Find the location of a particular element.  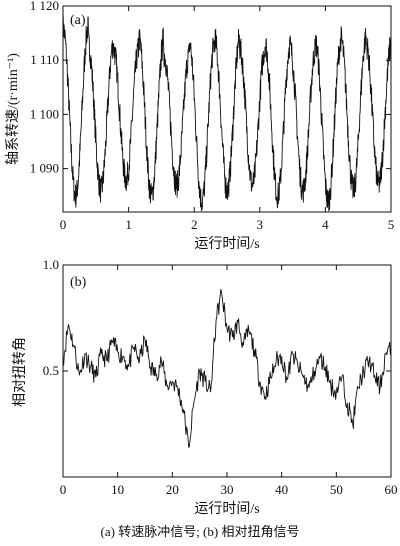

panel-b-x-tick-label: 10 is located at coordinates (117, 489).